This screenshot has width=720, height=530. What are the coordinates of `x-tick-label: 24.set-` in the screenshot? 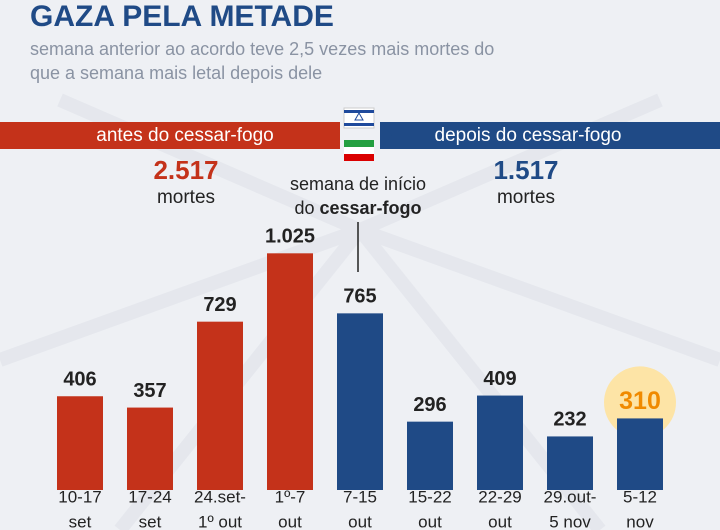 It's located at (220, 496).